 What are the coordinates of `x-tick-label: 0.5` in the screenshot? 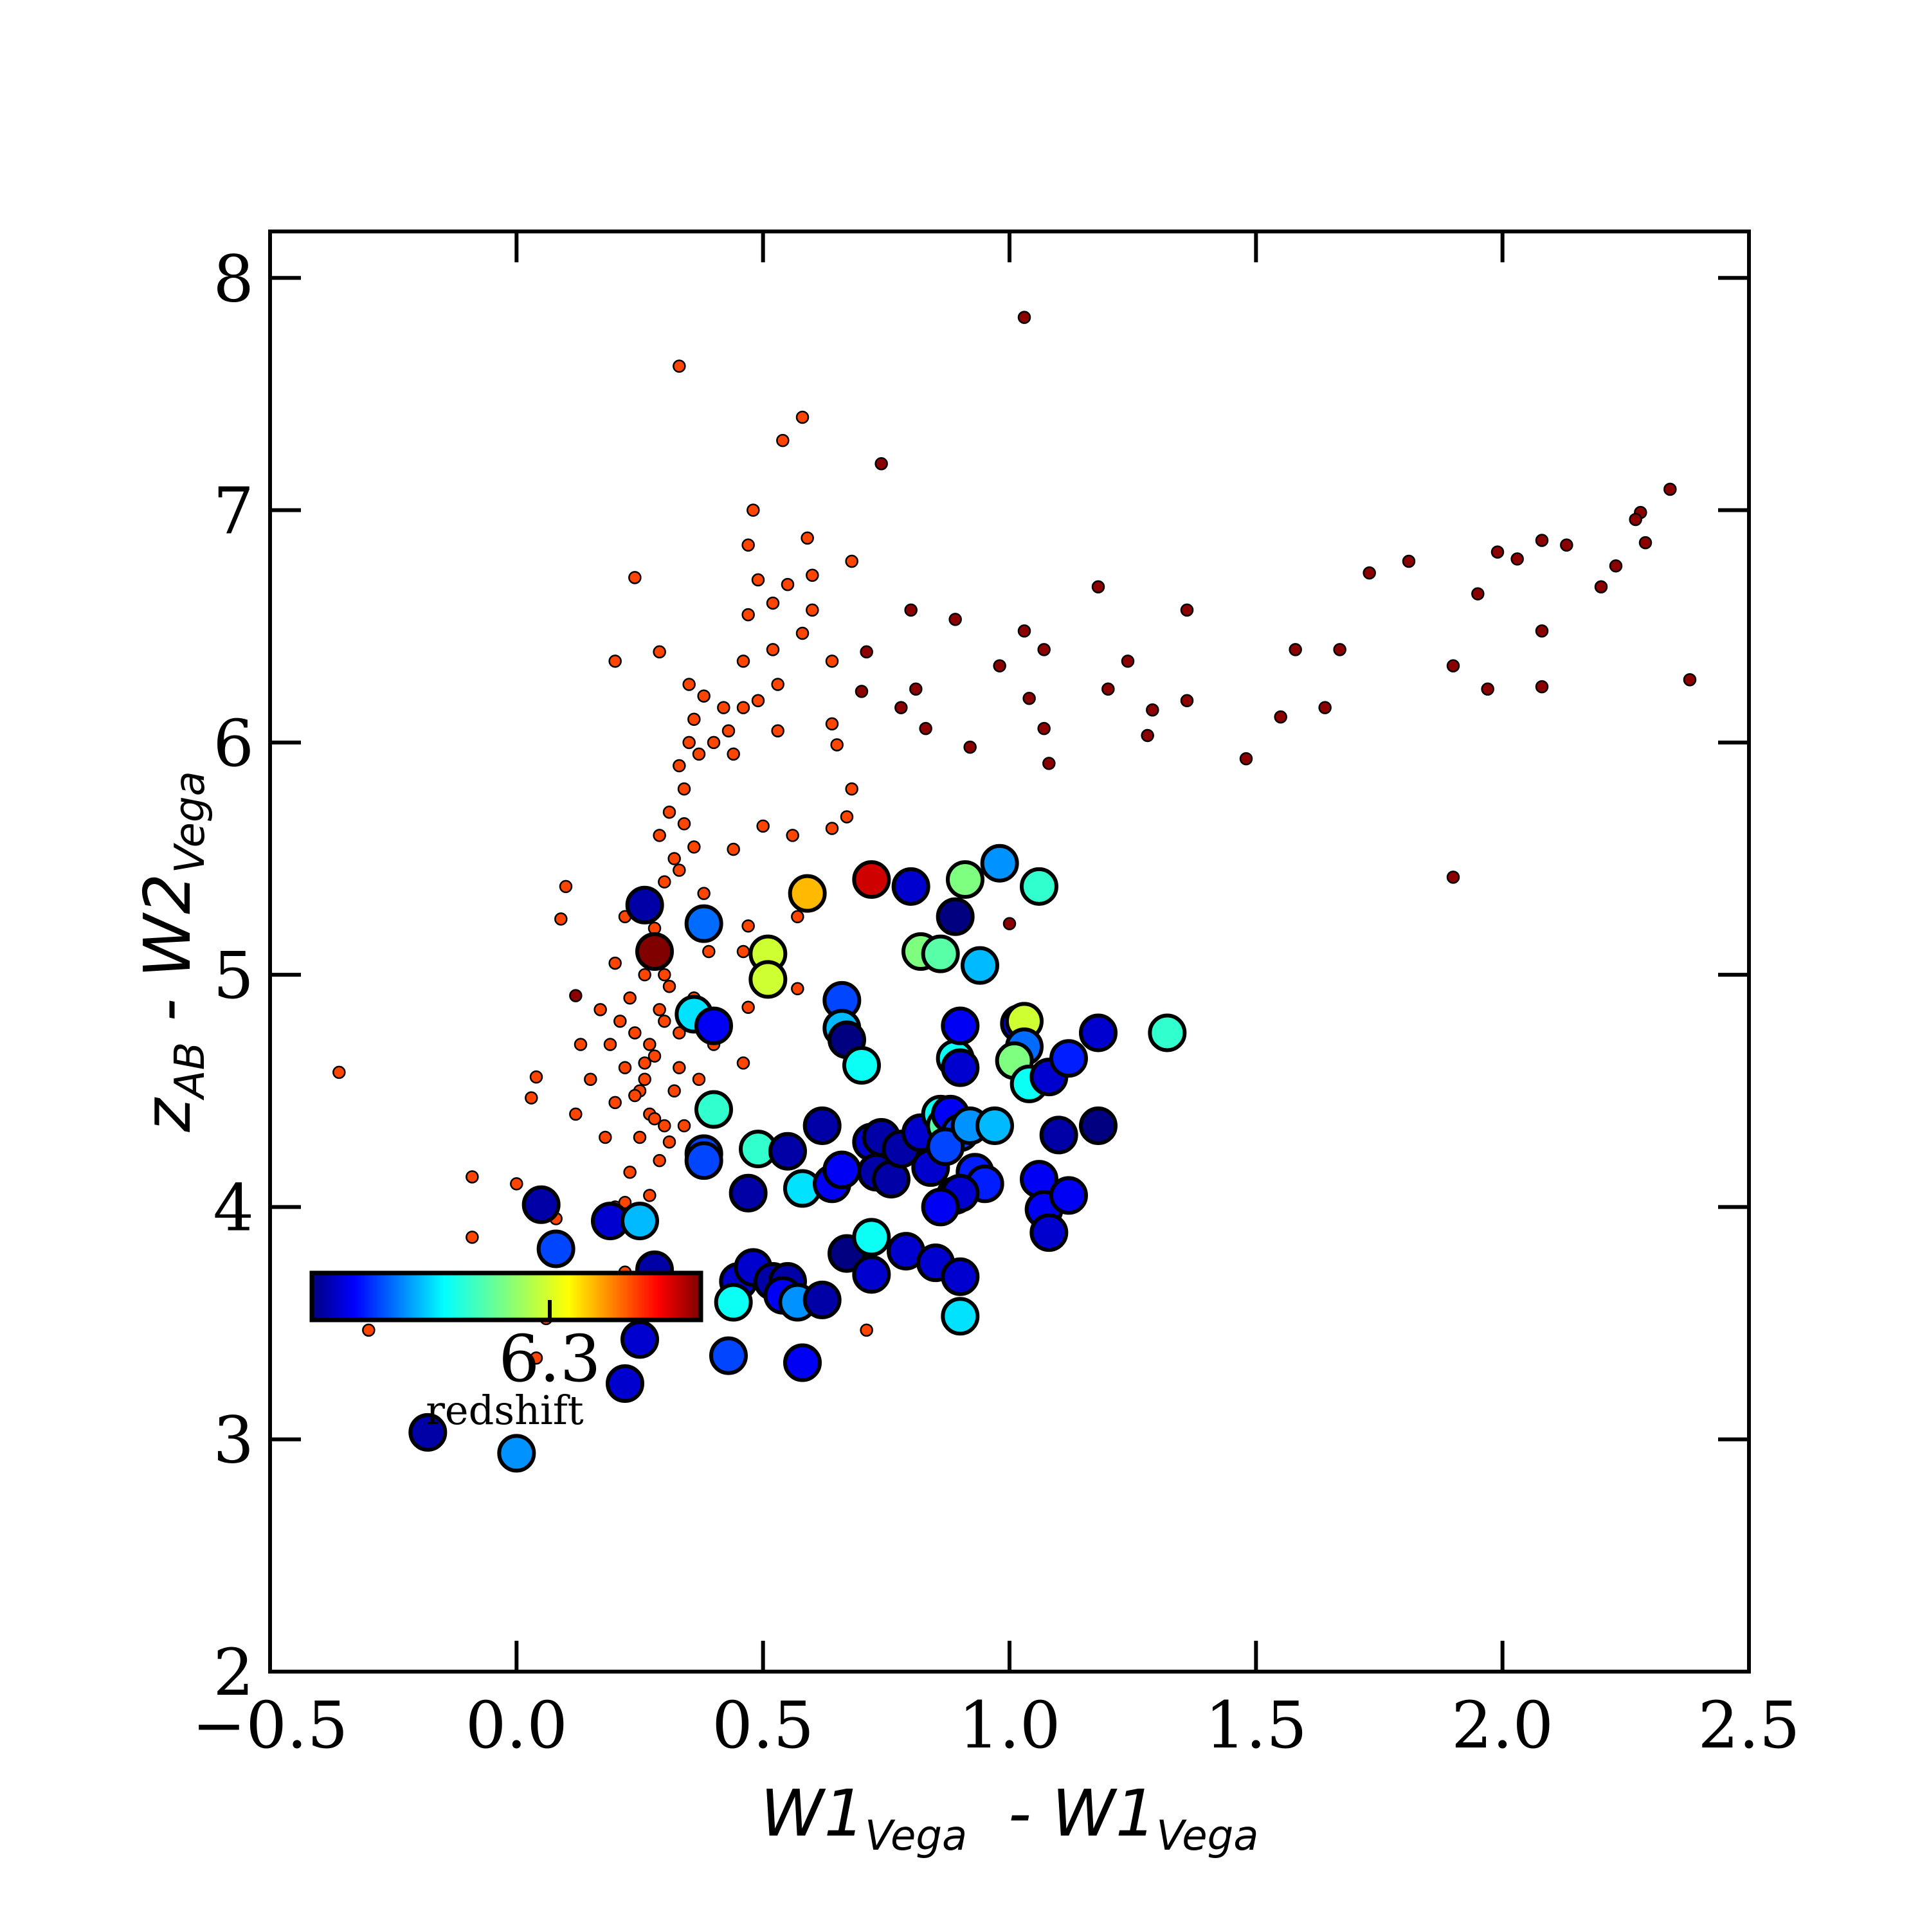 It's located at (763, 1725).